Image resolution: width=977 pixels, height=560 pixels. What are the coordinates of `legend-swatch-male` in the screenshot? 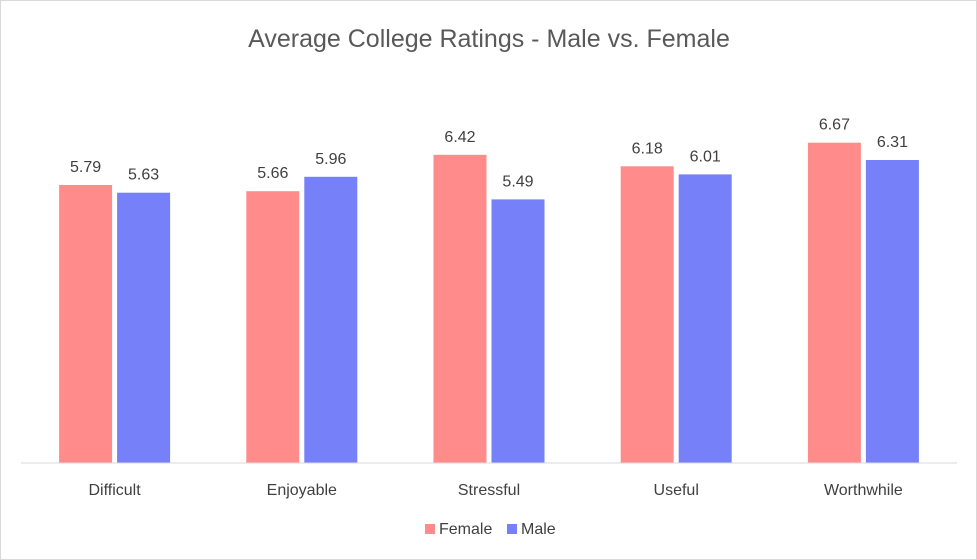 It's located at (512, 529).